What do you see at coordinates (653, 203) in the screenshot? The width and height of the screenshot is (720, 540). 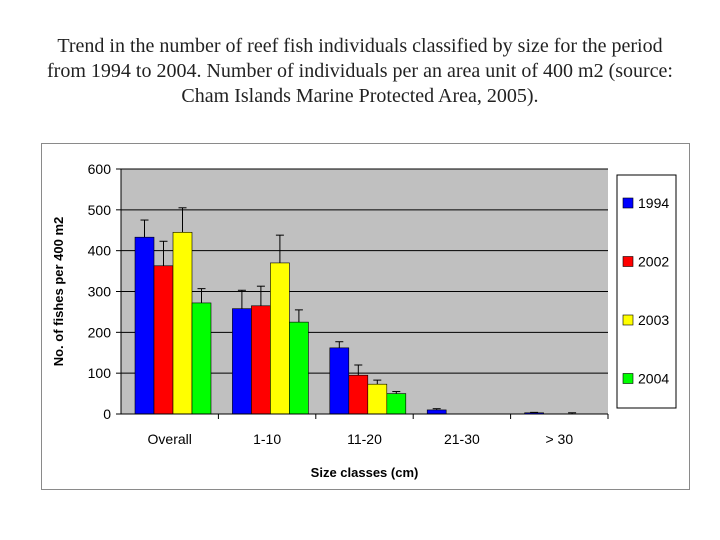 I see `legend-label: 1994` at bounding box center [653, 203].